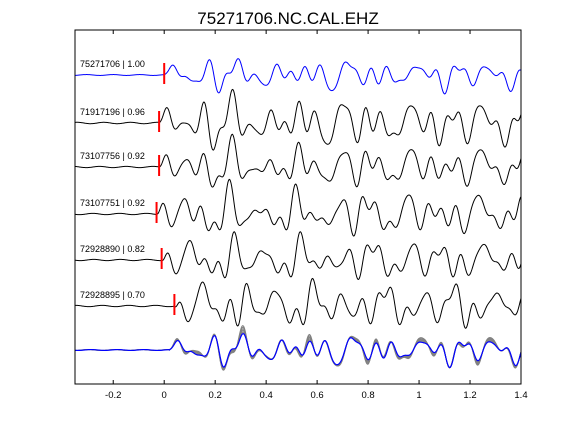  I want to click on stack-group, so click(298, 348).